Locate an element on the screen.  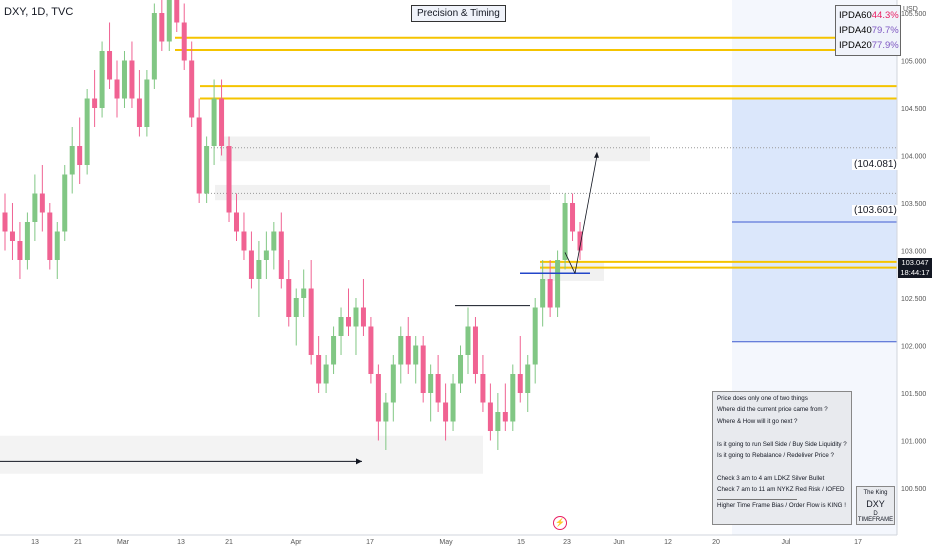
x-tick-label: 15 is located at coordinates (521, 542).